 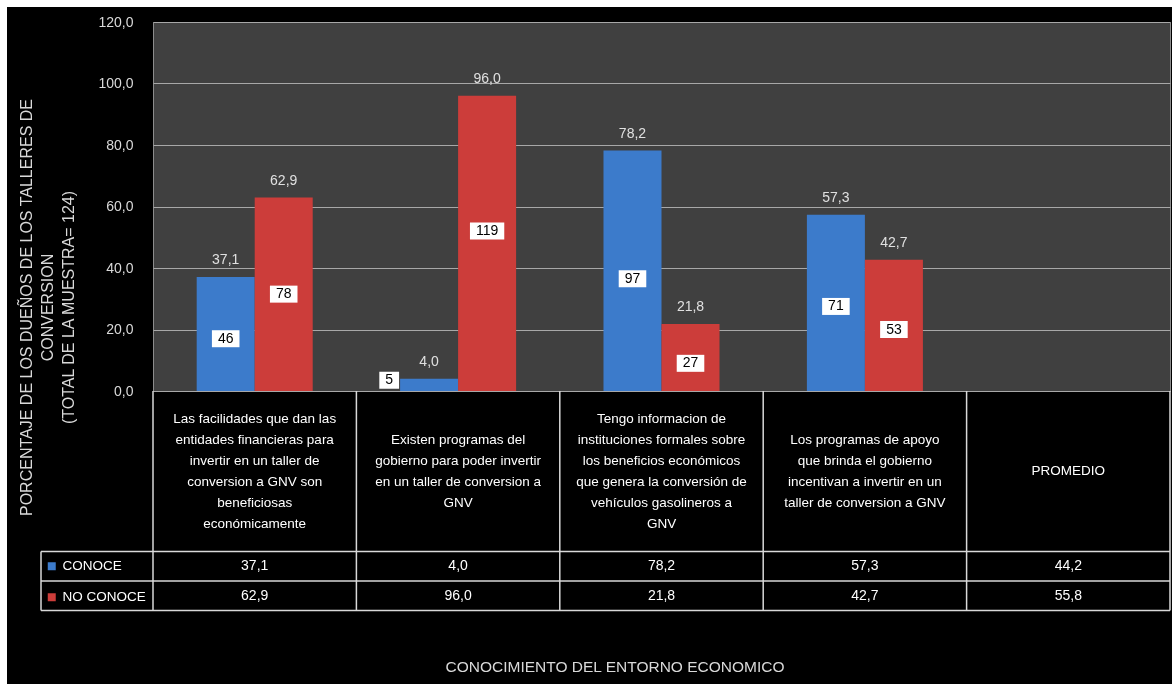 I want to click on text: 57,3, so click(x=836, y=196).